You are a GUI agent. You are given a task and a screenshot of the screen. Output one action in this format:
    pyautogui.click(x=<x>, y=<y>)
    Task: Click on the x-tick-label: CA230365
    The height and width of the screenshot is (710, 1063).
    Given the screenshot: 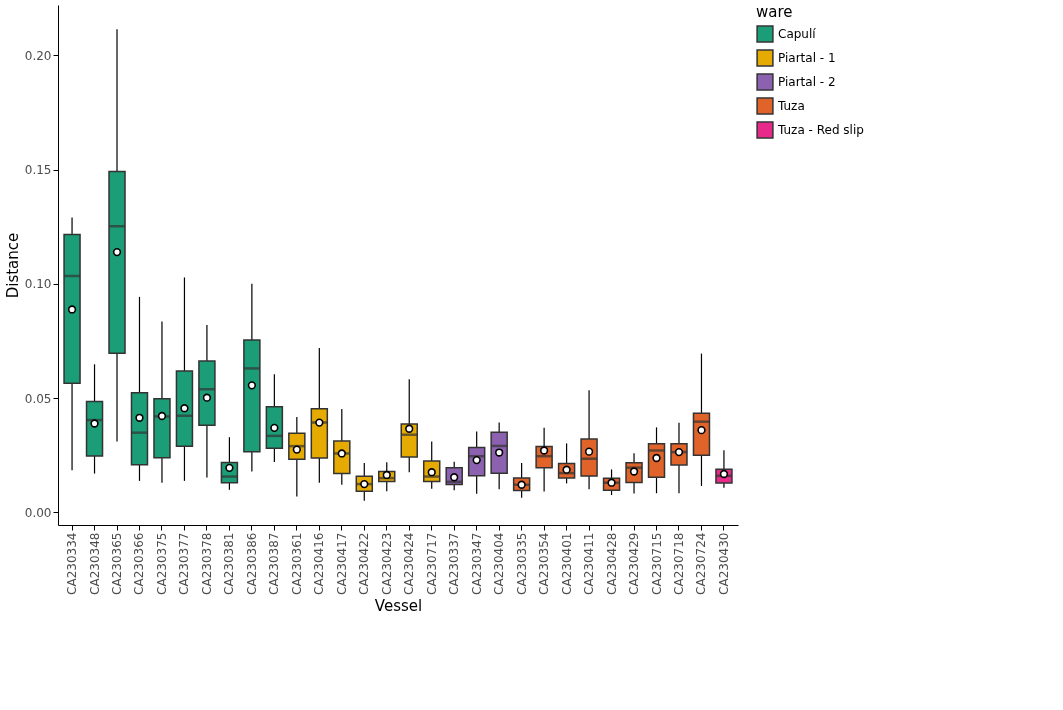 What is the action you would take?
    pyautogui.click(x=117, y=563)
    